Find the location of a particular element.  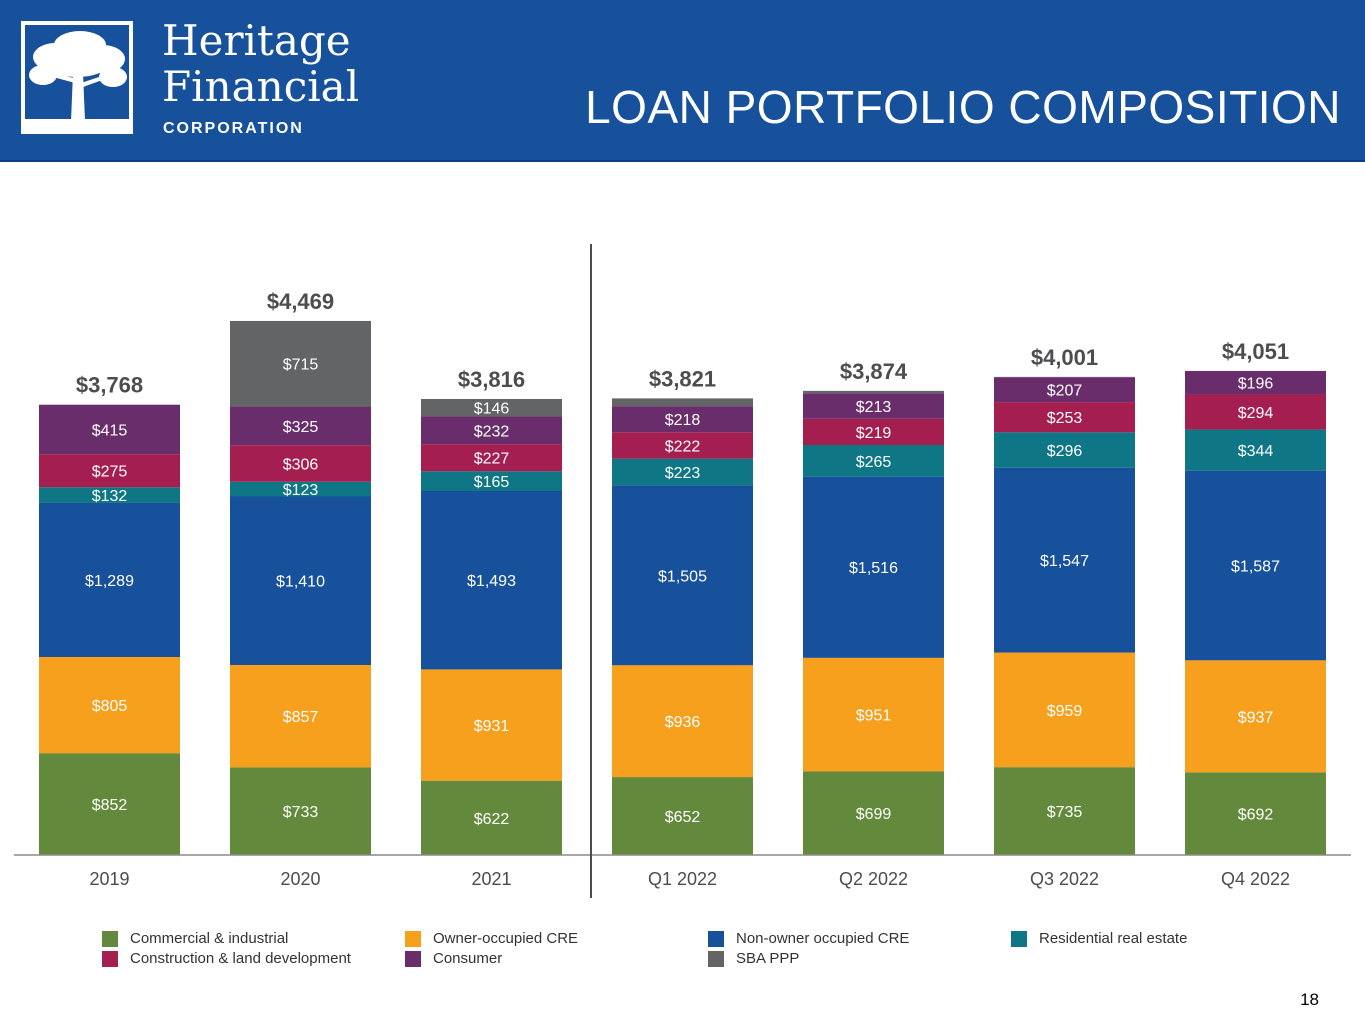

data-label: $218 is located at coordinates (683, 420).